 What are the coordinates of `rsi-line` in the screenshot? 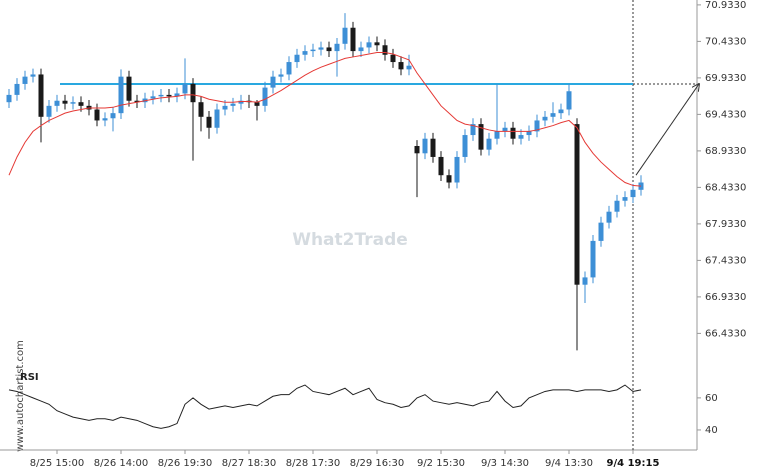 It's located at (325, 406).